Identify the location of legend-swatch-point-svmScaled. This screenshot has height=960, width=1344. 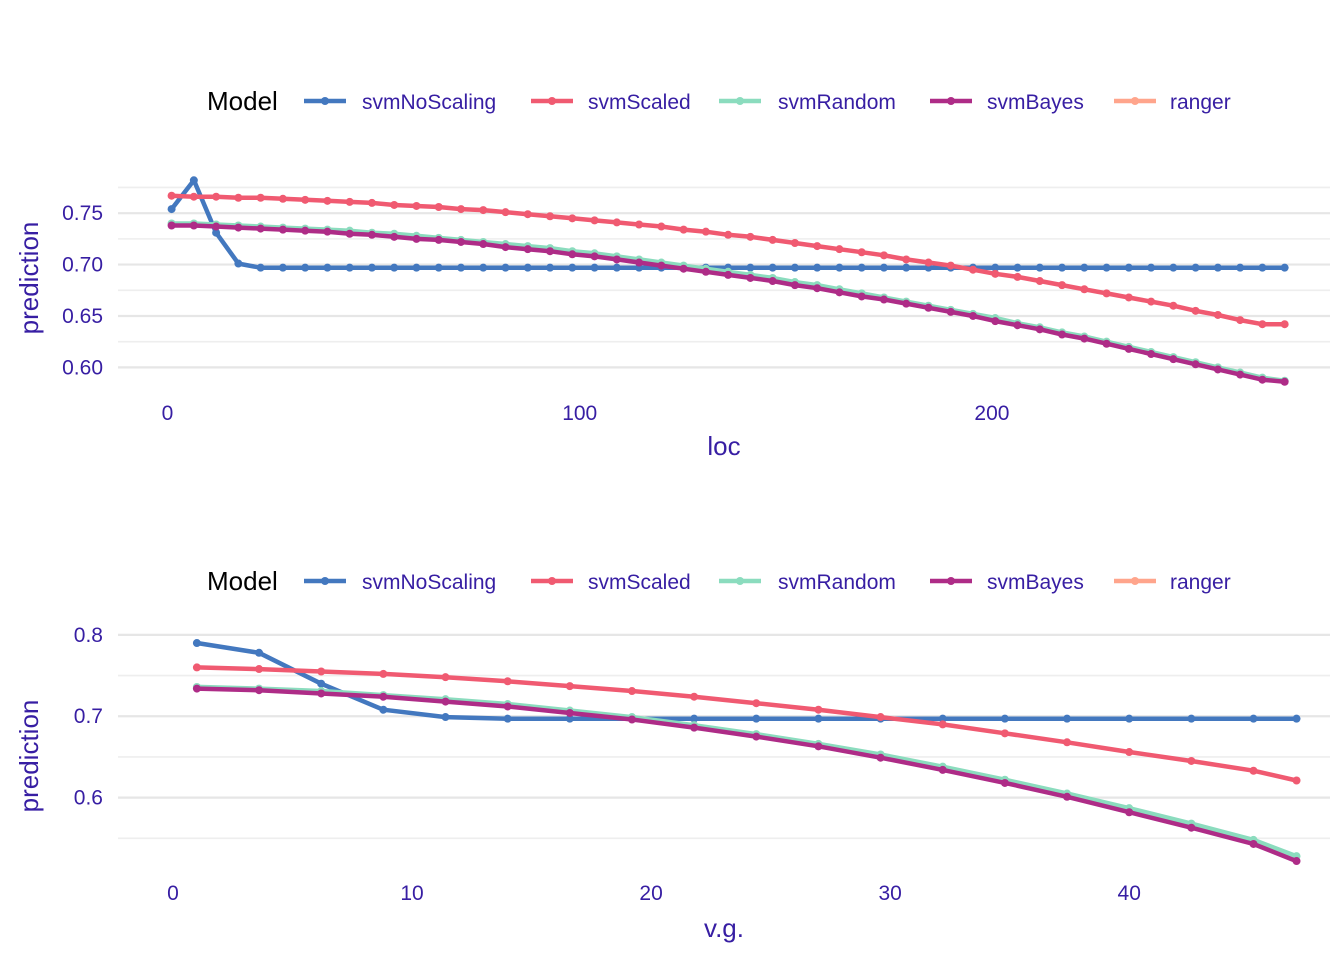
(552, 581).